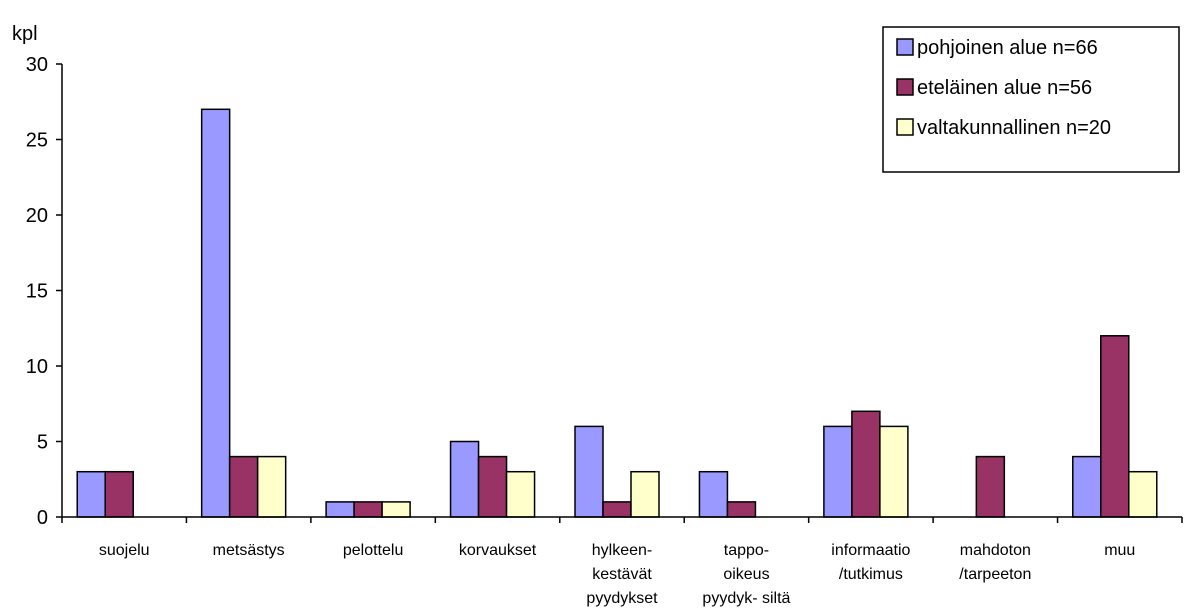 The height and width of the screenshot is (612, 1192). What do you see at coordinates (1007, 48) in the screenshot?
I see `legend-label: pohjoinen alue n=66` at bounding box center [1007, 48].